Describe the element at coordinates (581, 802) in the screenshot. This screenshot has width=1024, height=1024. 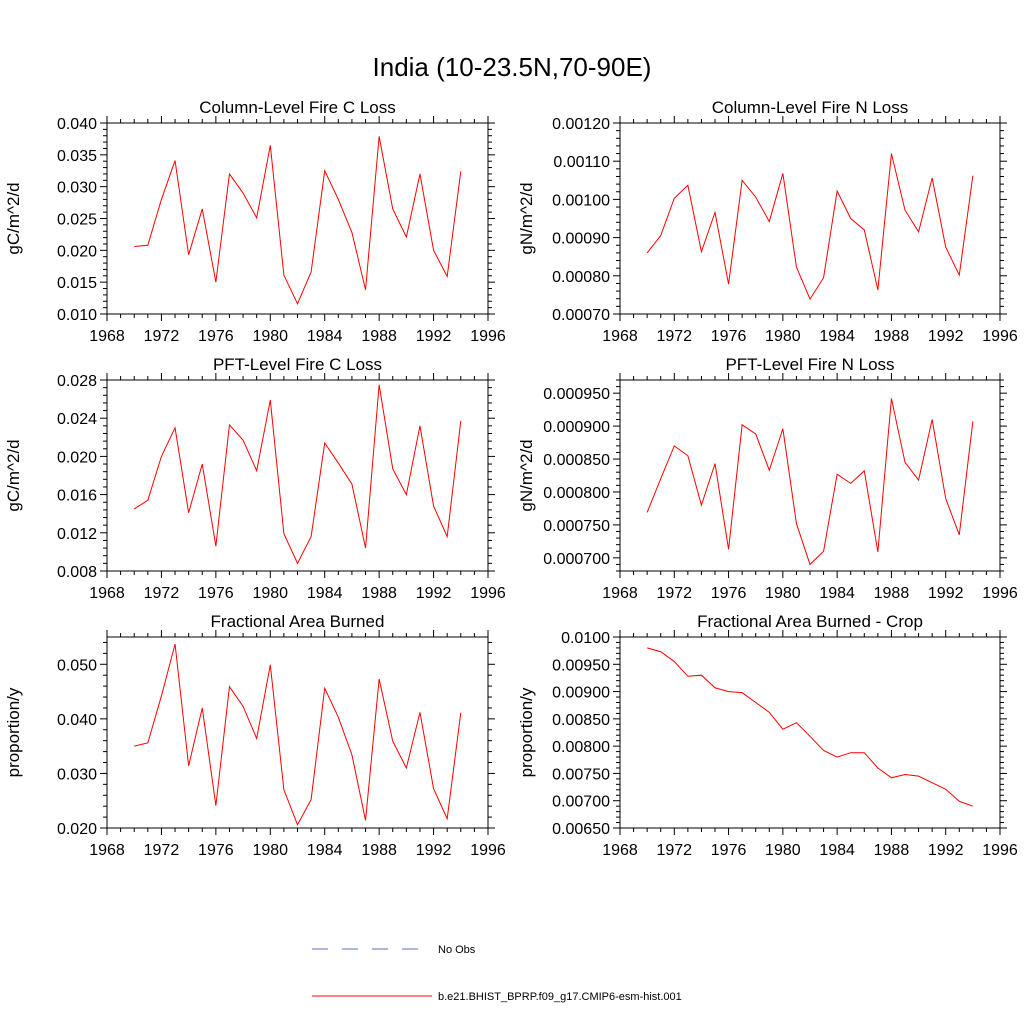
I see `y-tick-label: 0.00700` at that location.